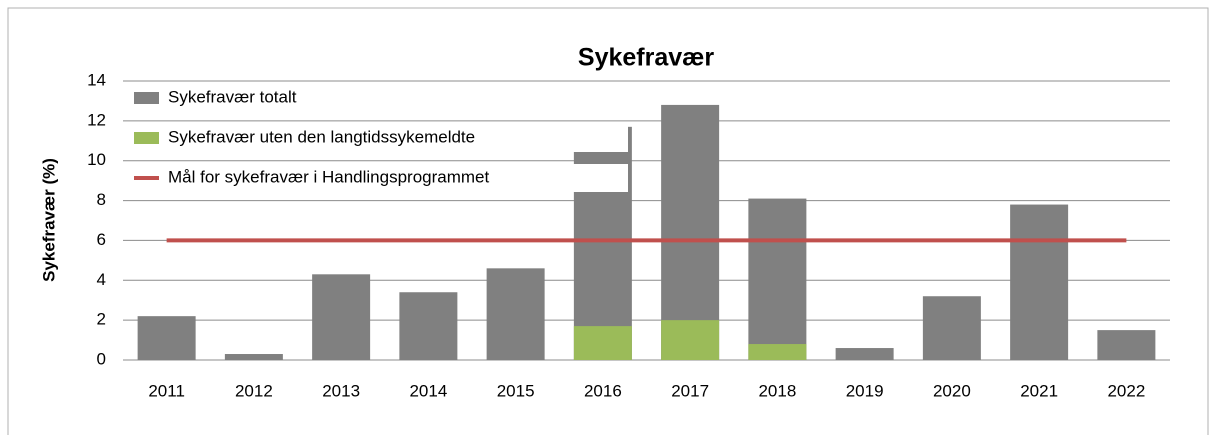 Image resolution: width=1212 pixels, height=435 pixels. I want to click on x-tick-label: 2011, so click(166, 390).